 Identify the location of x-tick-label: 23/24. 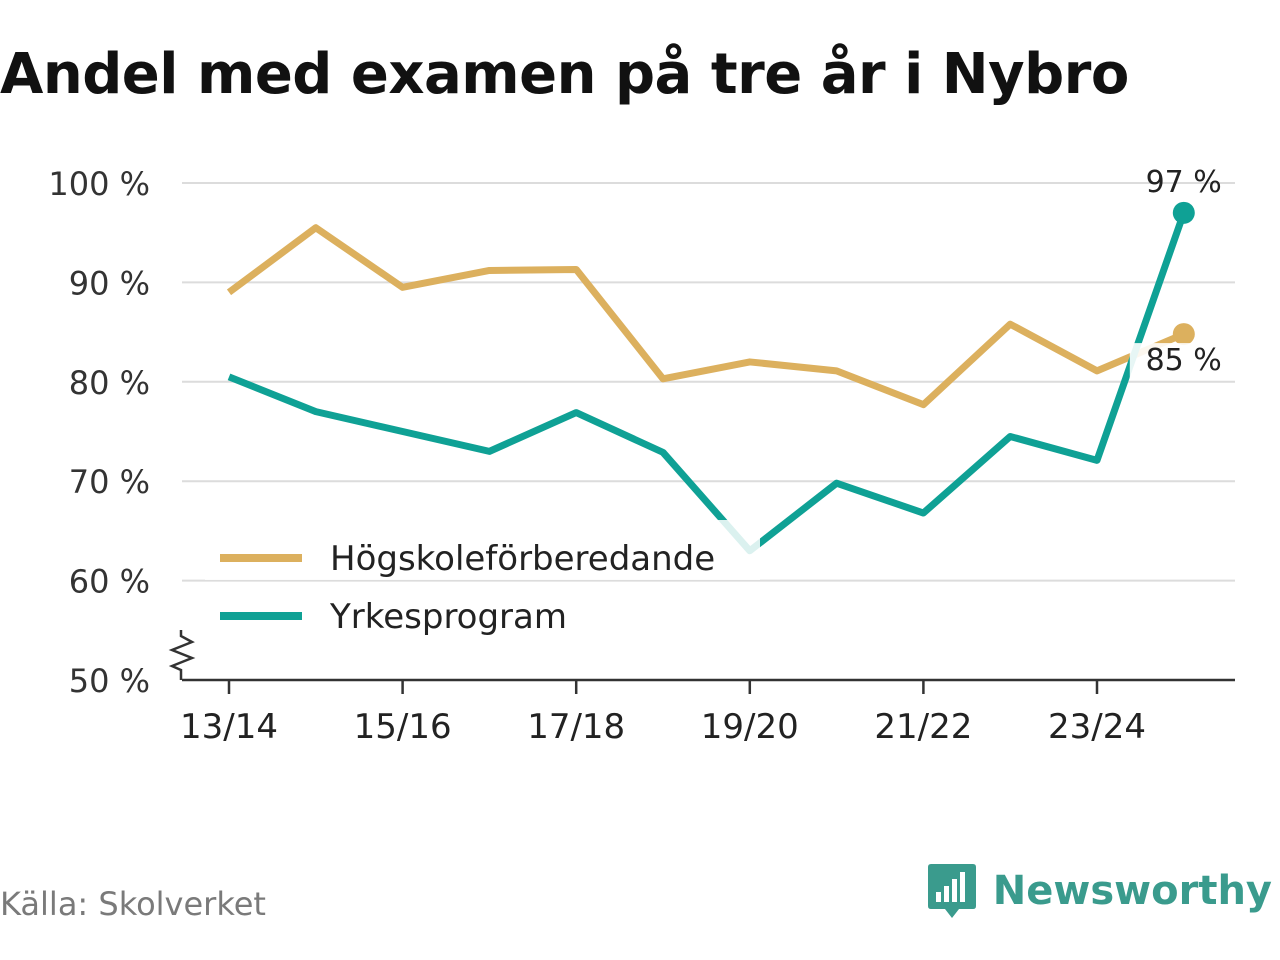
(1097, 727).